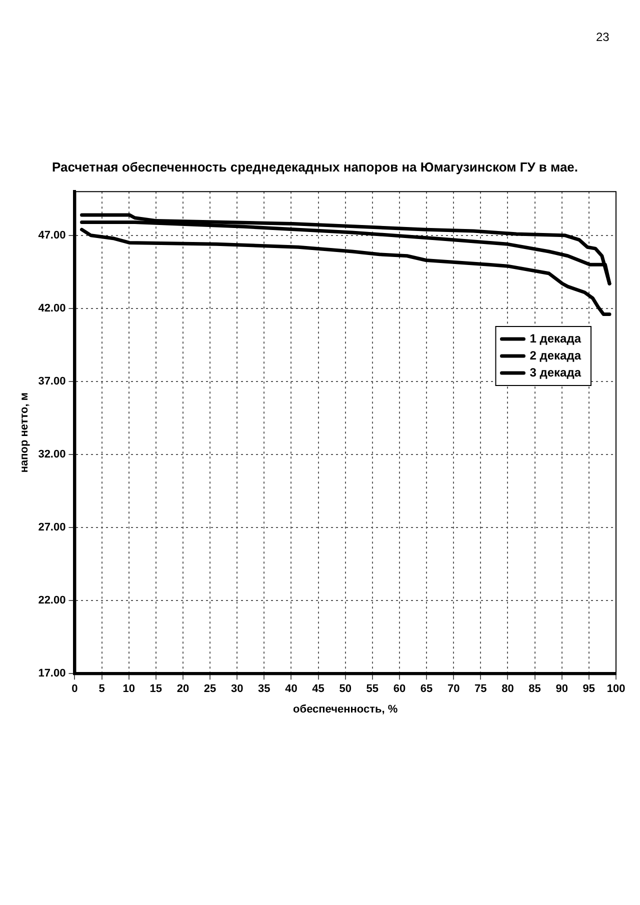 This screenshot has height=905, width=640. Describe the element at coordinates (101, 689) in the screenshot. I see `x-tick-label: 5` at that location.